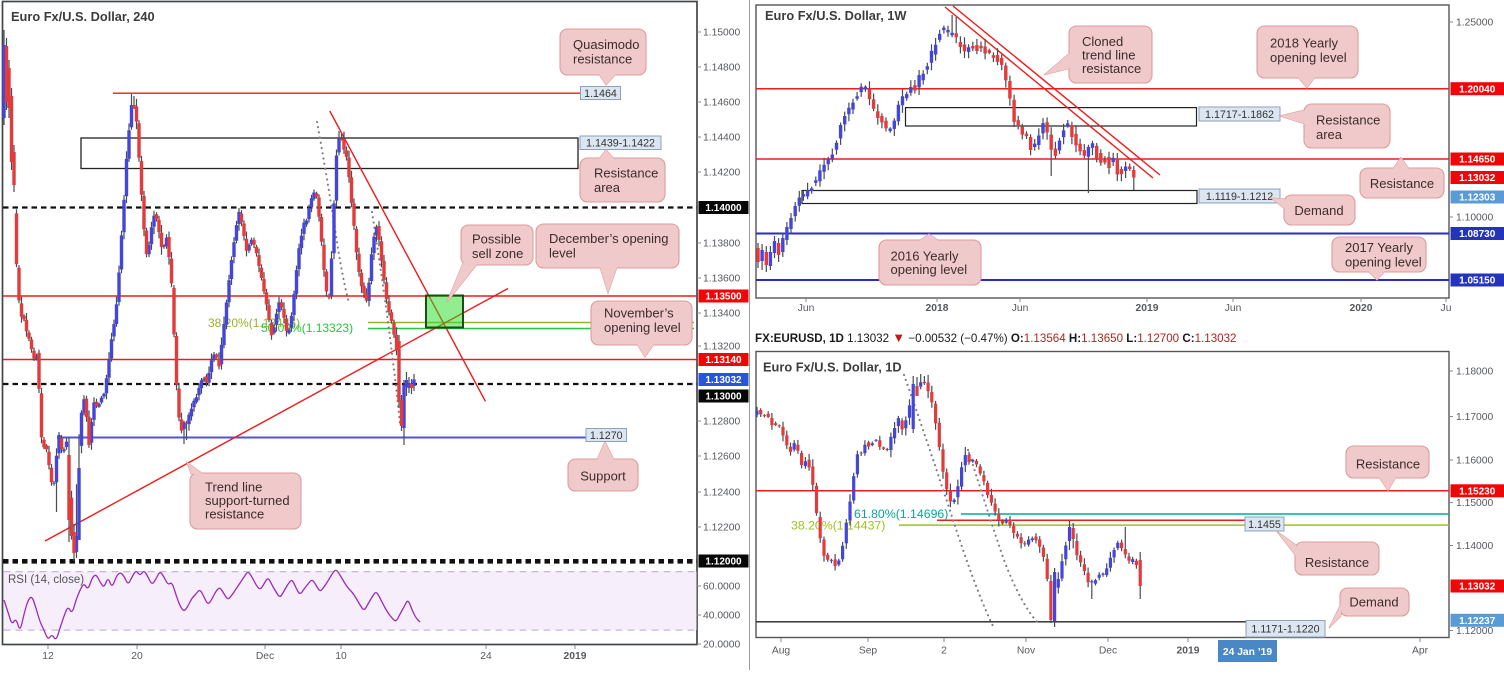 The image size is (1504, 675). Describe the element at coordinates (721, 244) in the screenshot. I see `svg-text: 1.13800` at that location.